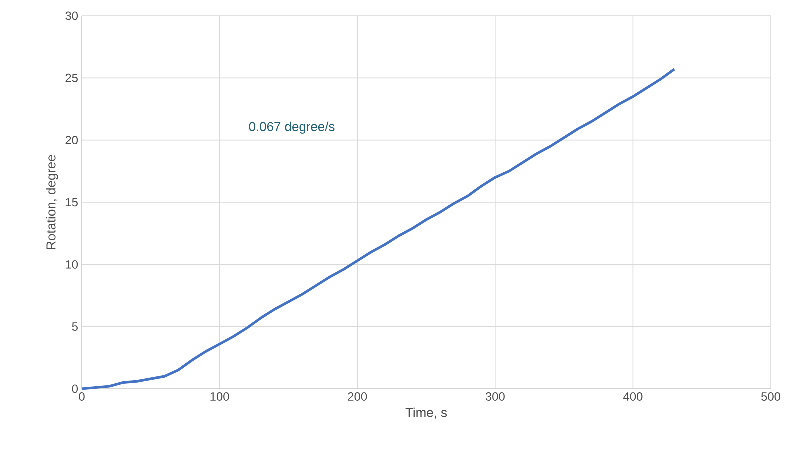  Describe the element at coordinates (633, 396) in the screenshot. I see `x-tick-label: 400` at that location.